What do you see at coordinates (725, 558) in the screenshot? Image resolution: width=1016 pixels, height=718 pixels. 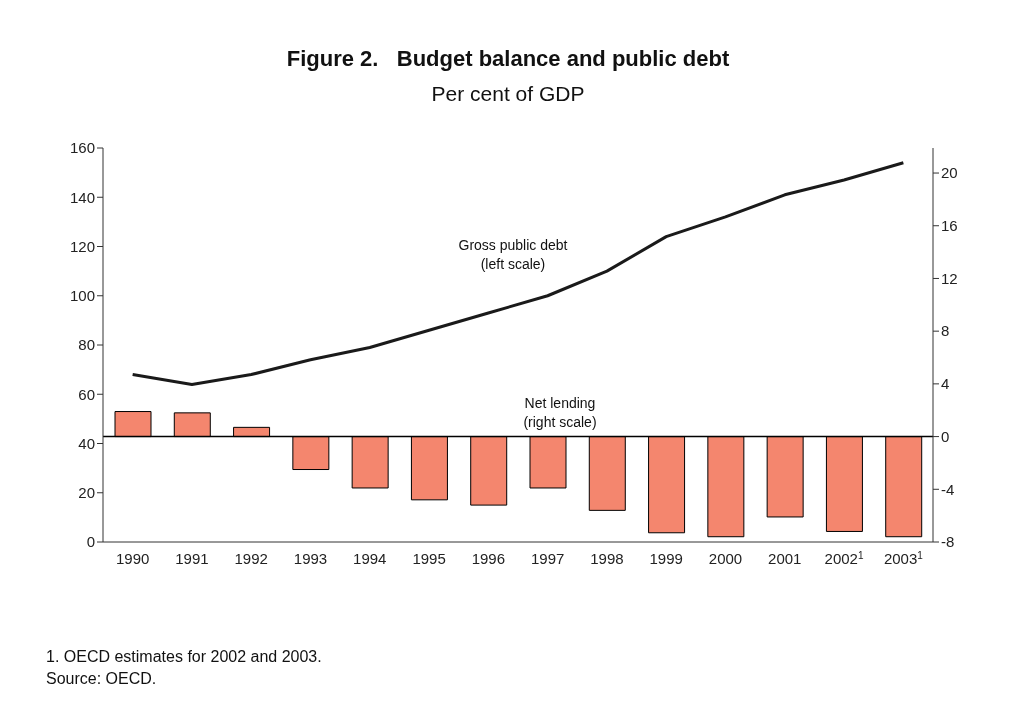 I see `x-tick-label: 2000` at bounding box center [725, 558].